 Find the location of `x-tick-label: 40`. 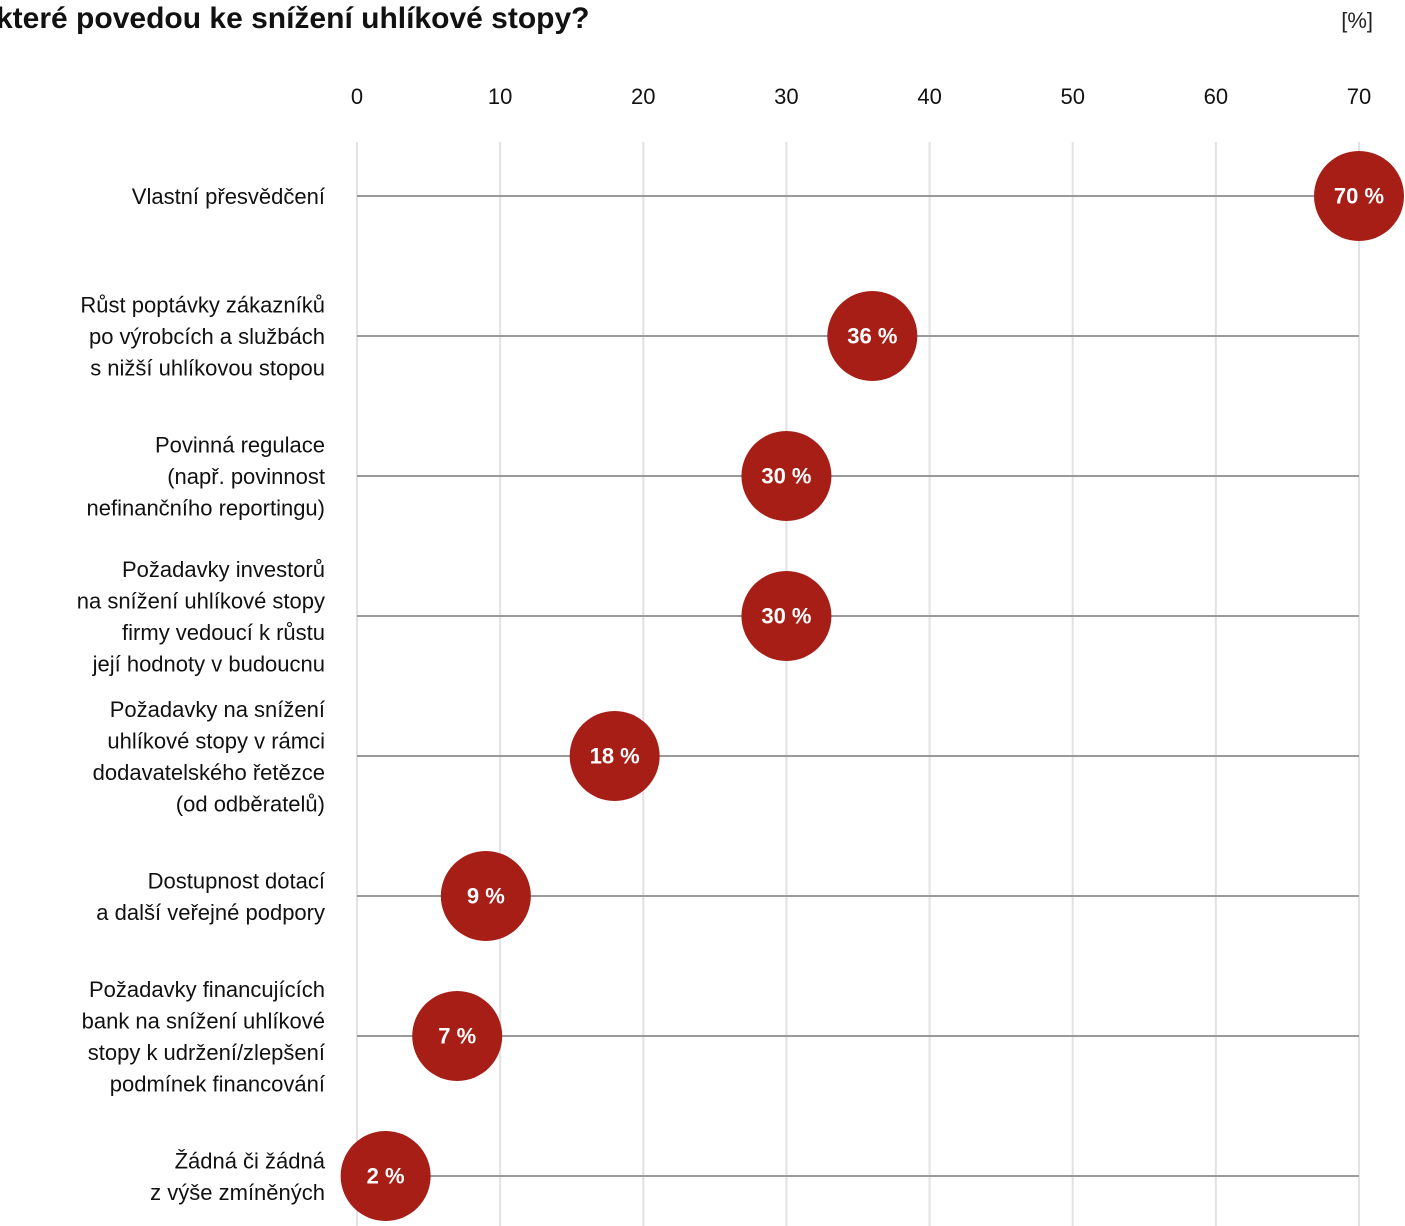

x-tick-label: 40 is located at coordinates (929, 96).